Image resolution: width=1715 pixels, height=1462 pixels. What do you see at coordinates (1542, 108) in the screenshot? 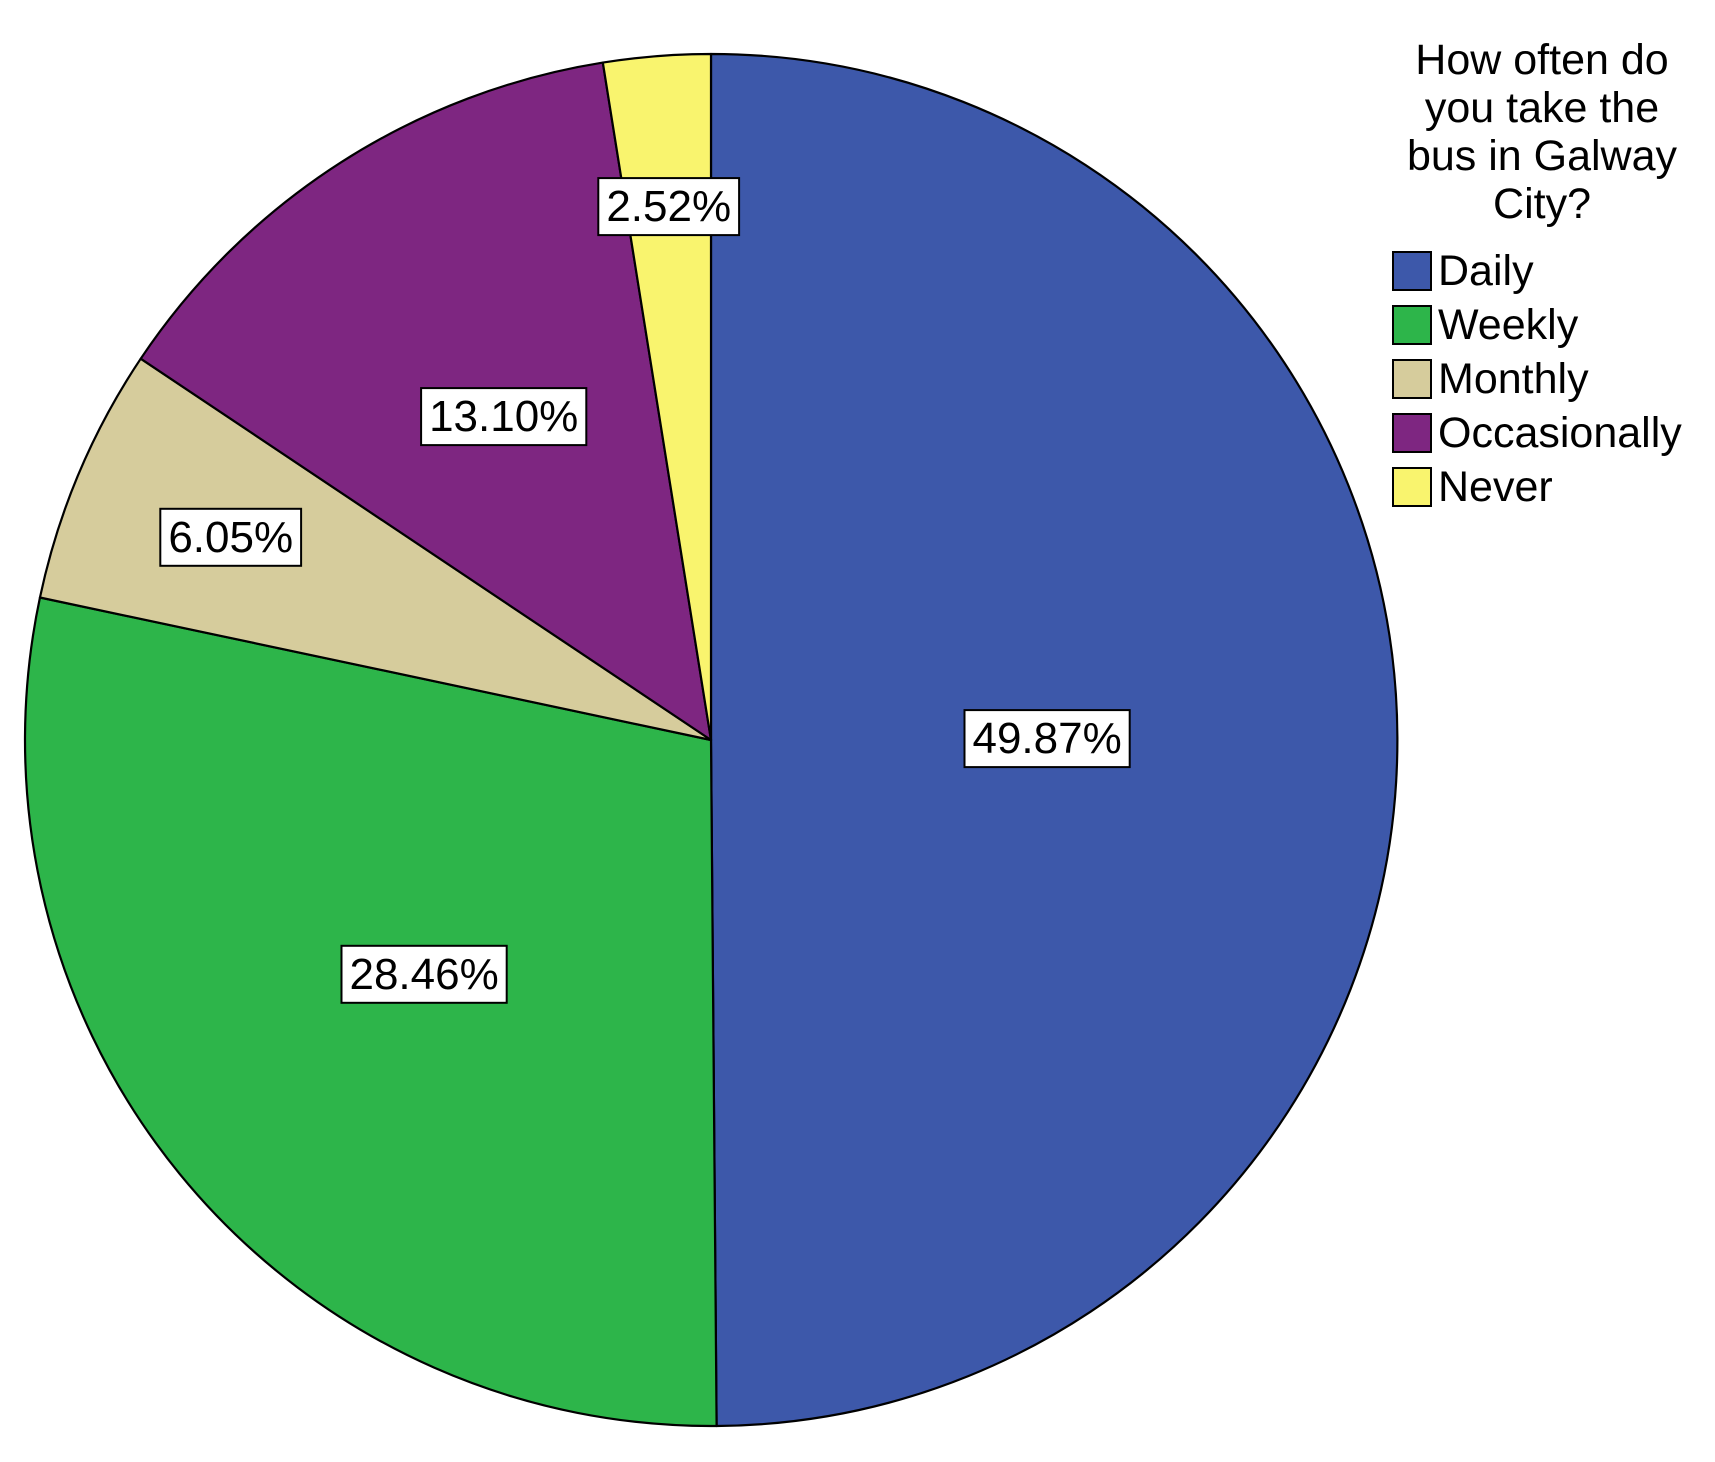
I see `legend-title-line: you take the` at bounding box center [1542, 108].